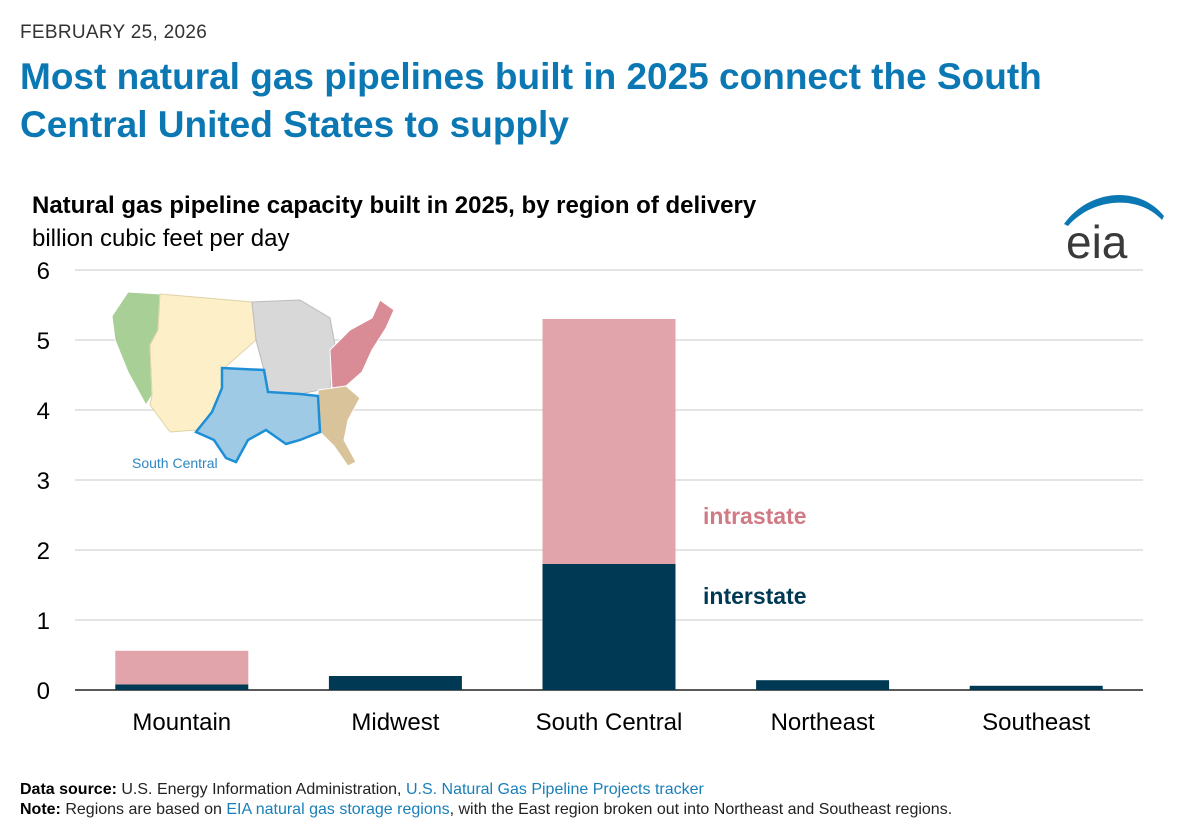 This screenshot has height=838, width=1200. What do you see at coordinates (43, 621) in the screenshot?
I see `y-tick-label: 1` at bounding box center [43, 621].